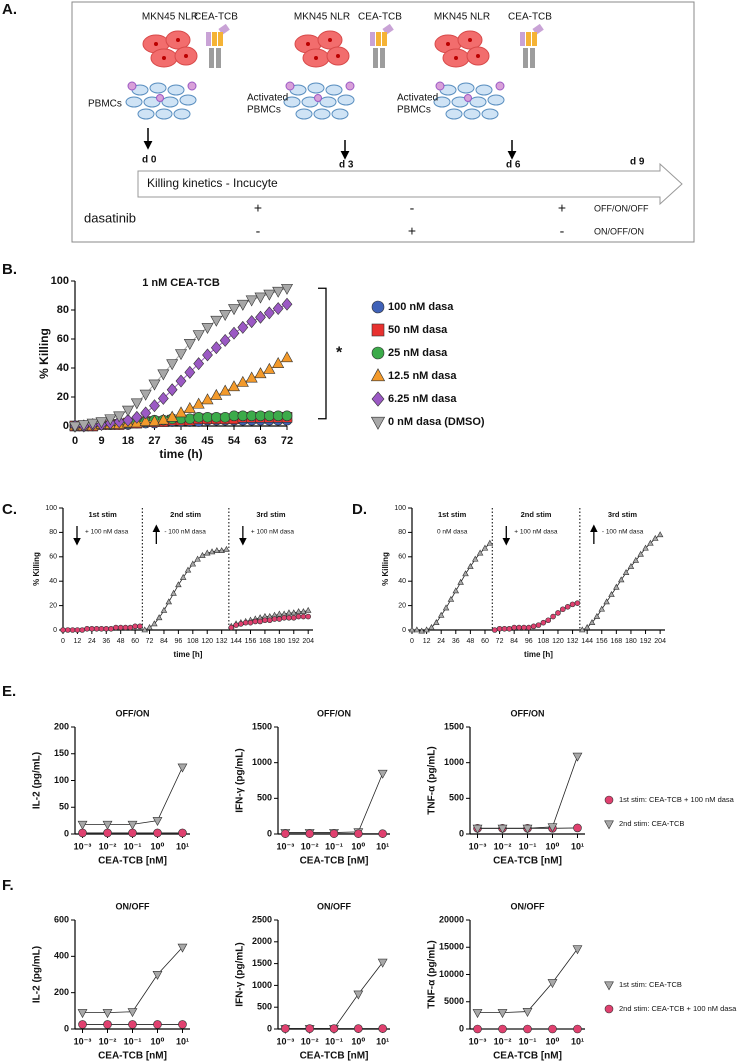 This screenshot has height=1061, width=737. I want to click on legend-label: 2nd stim: CEA-TCB, so click(651, 823).